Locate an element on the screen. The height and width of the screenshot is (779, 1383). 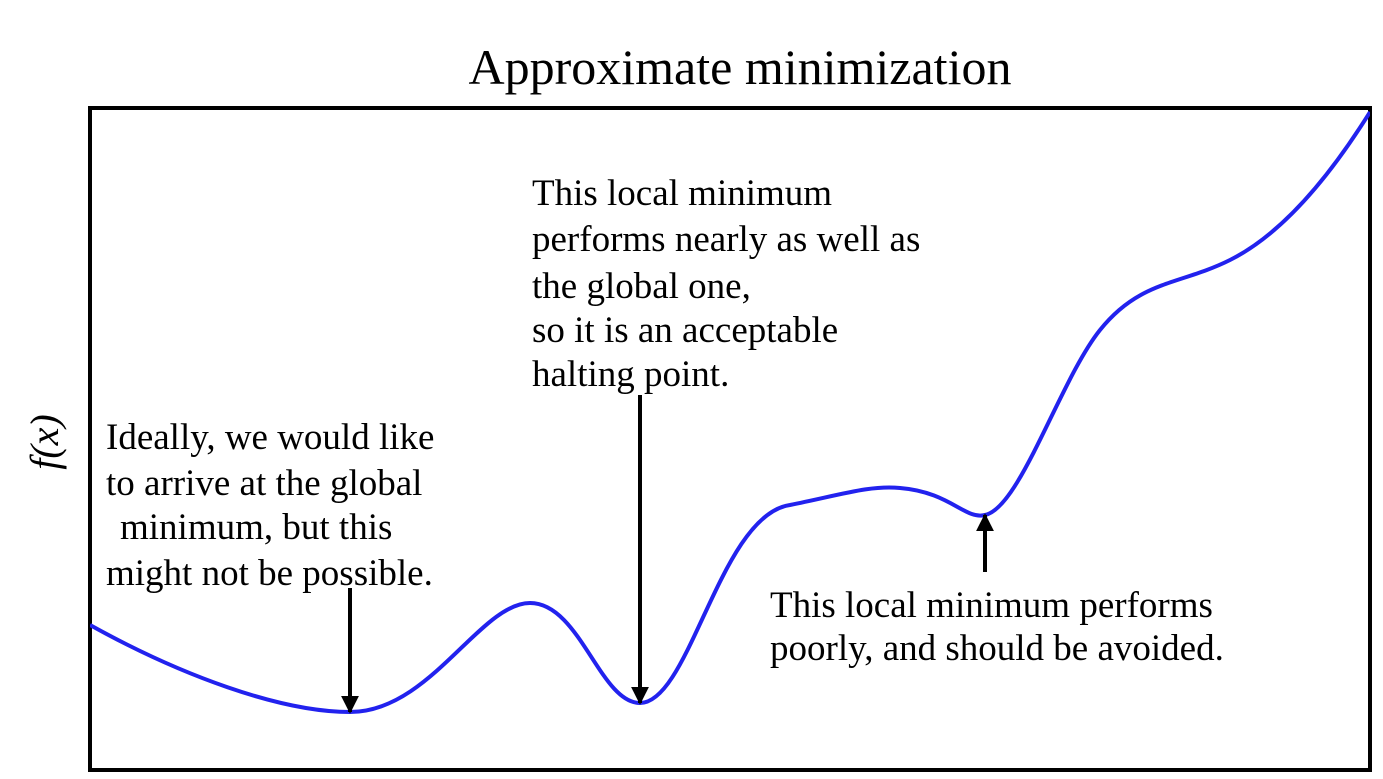
annotation-line: the global one, is located at coordinates (641, 286).